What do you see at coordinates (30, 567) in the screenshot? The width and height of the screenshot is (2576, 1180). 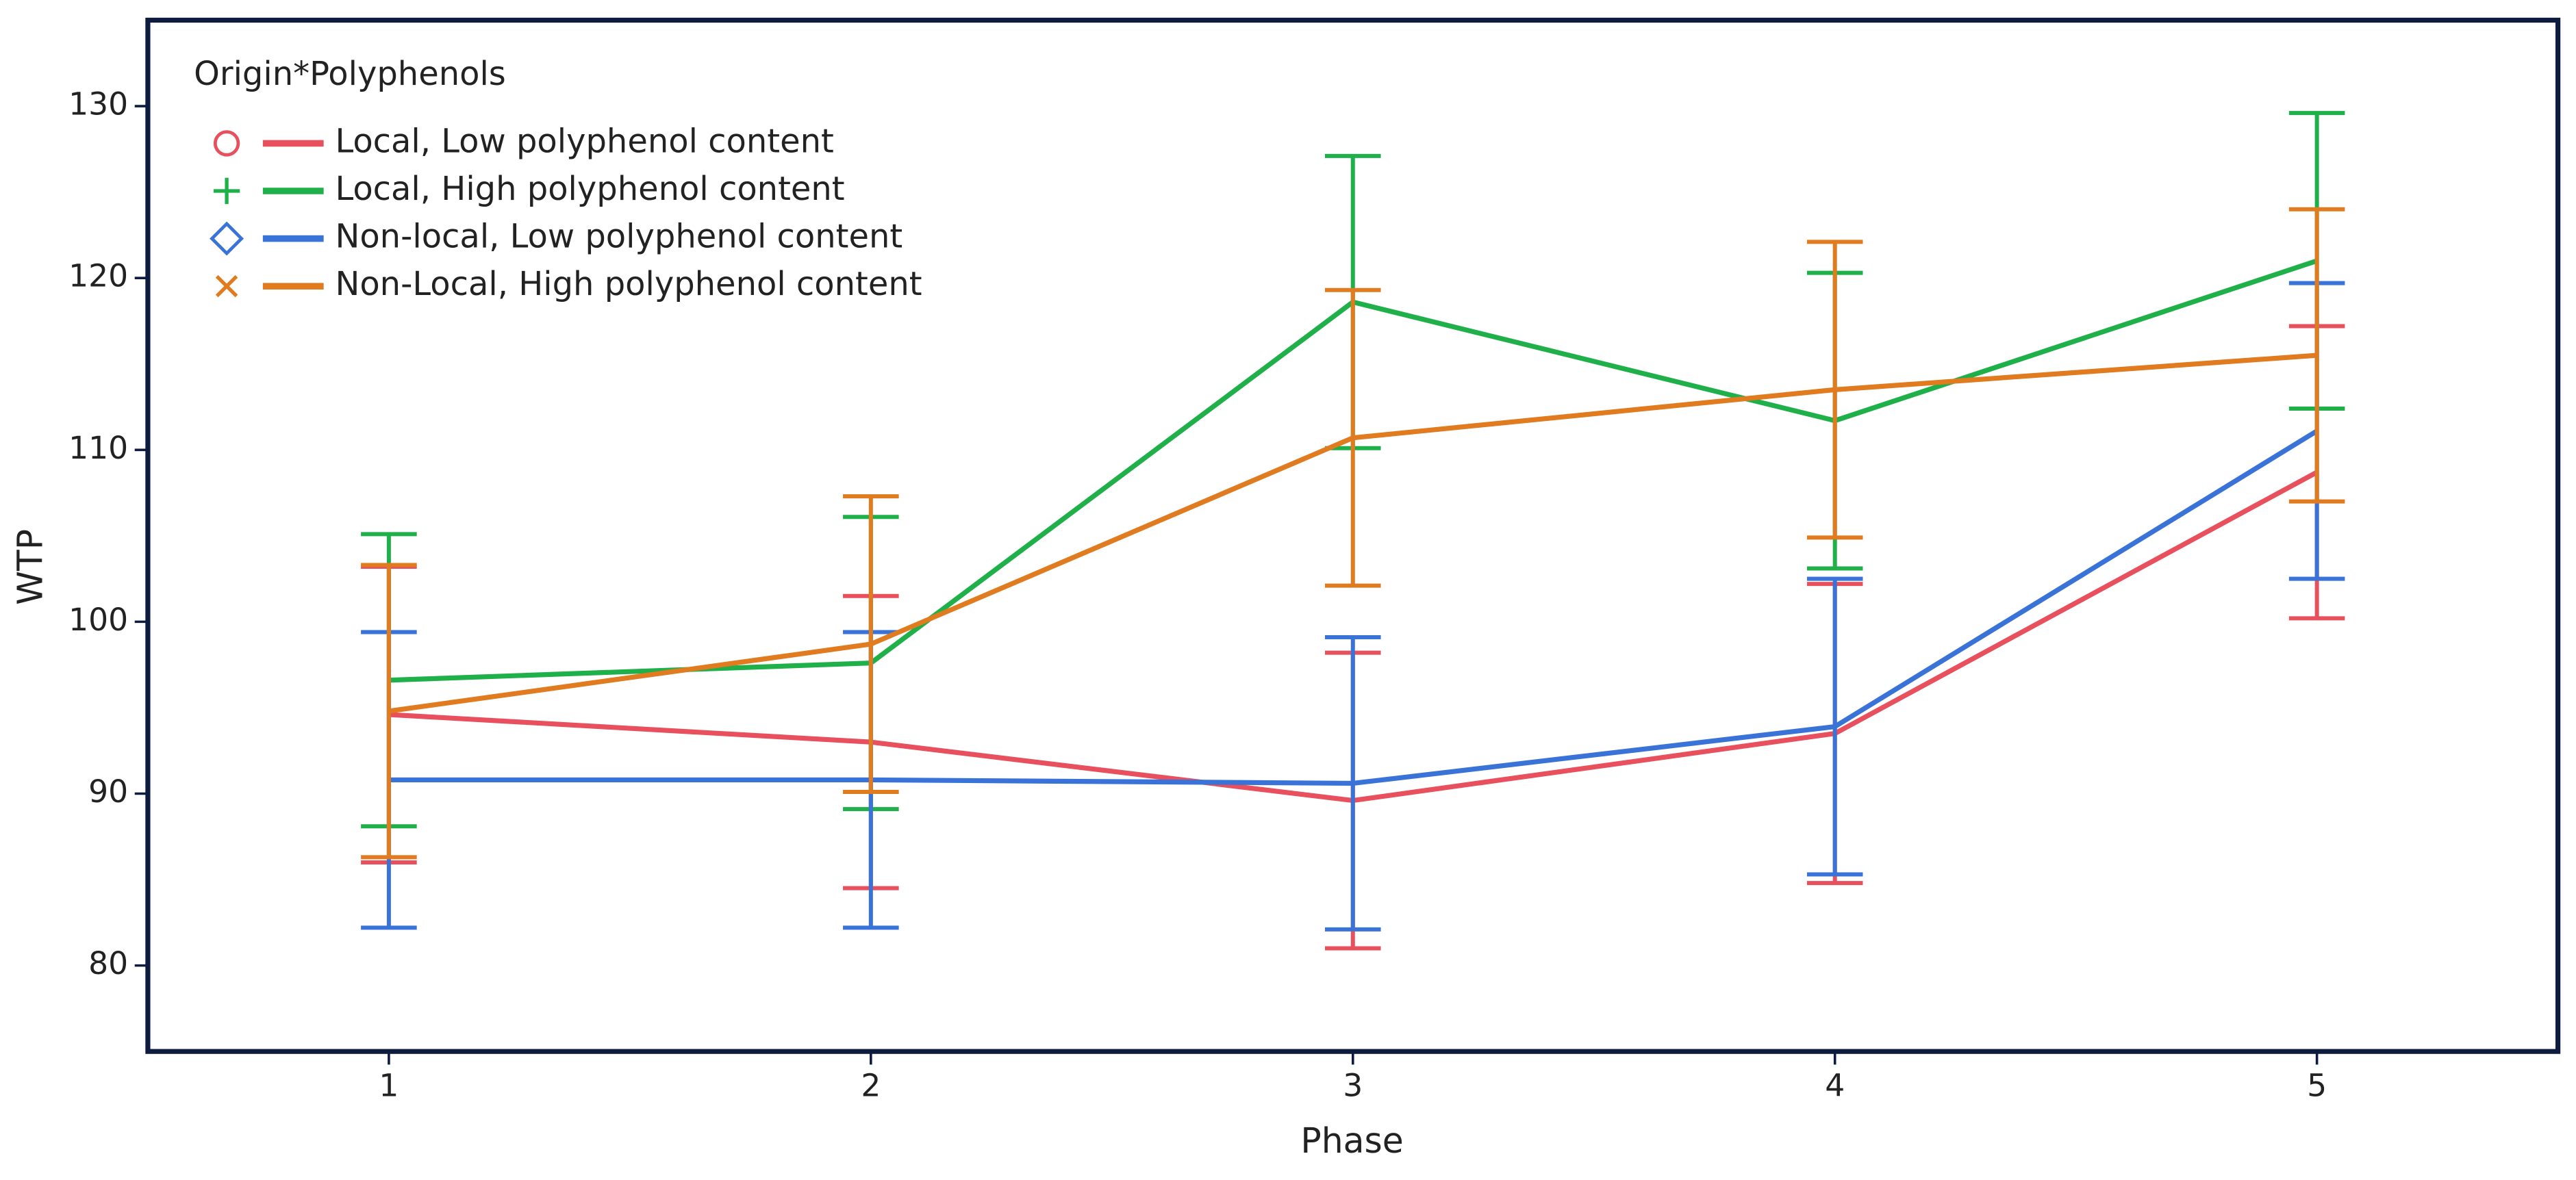 I see `y-axis-label: WTP` at bounding box center [30, 567].